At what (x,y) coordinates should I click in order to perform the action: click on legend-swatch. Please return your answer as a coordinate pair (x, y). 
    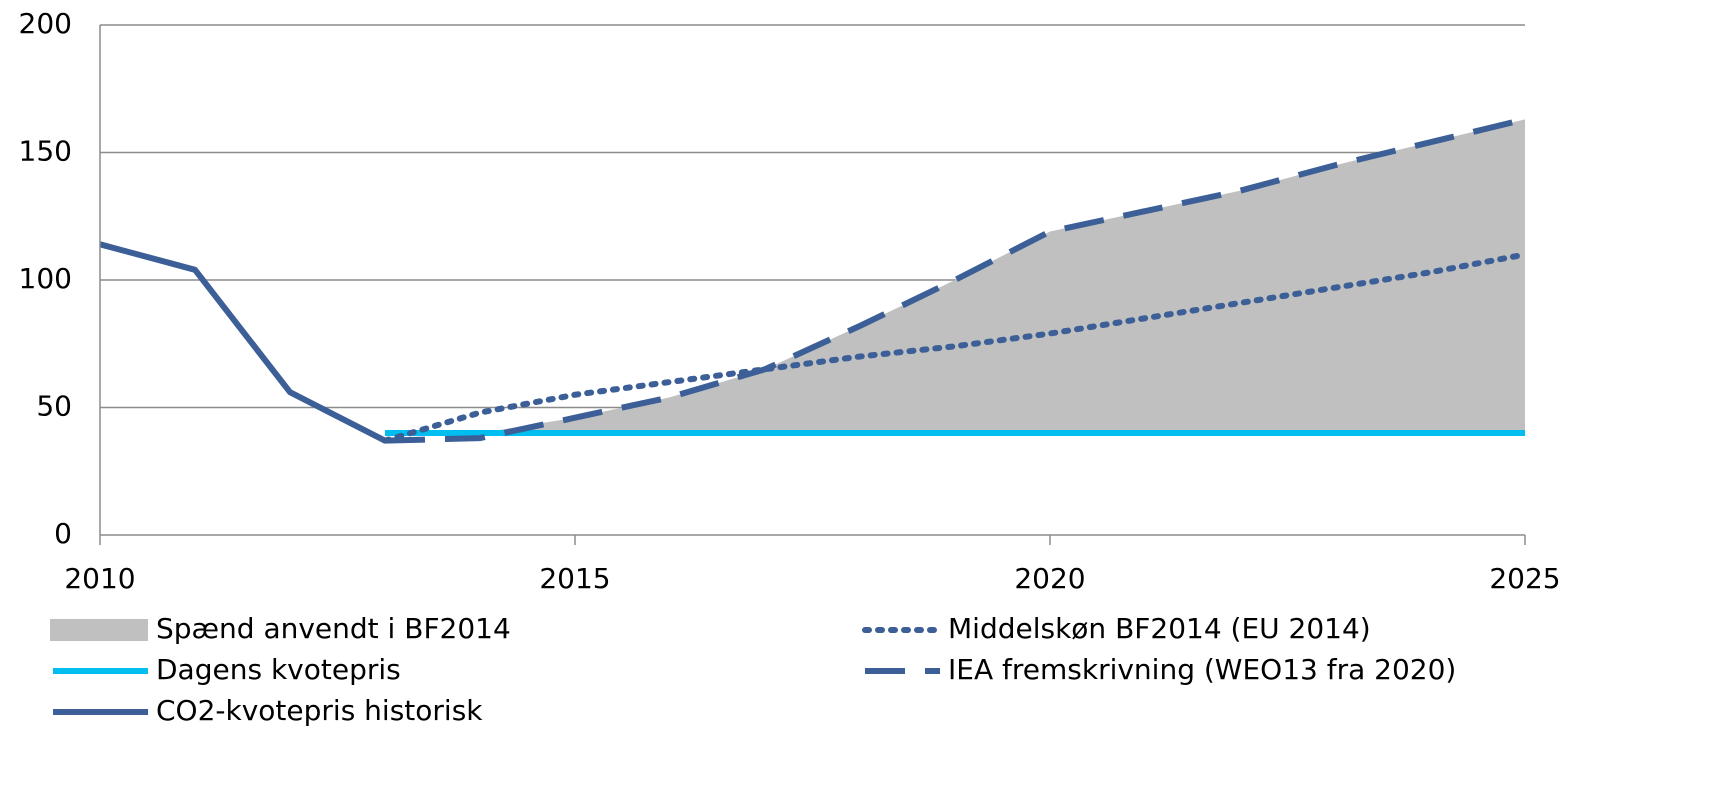
    Looking at the image, I should click on (99, 630).